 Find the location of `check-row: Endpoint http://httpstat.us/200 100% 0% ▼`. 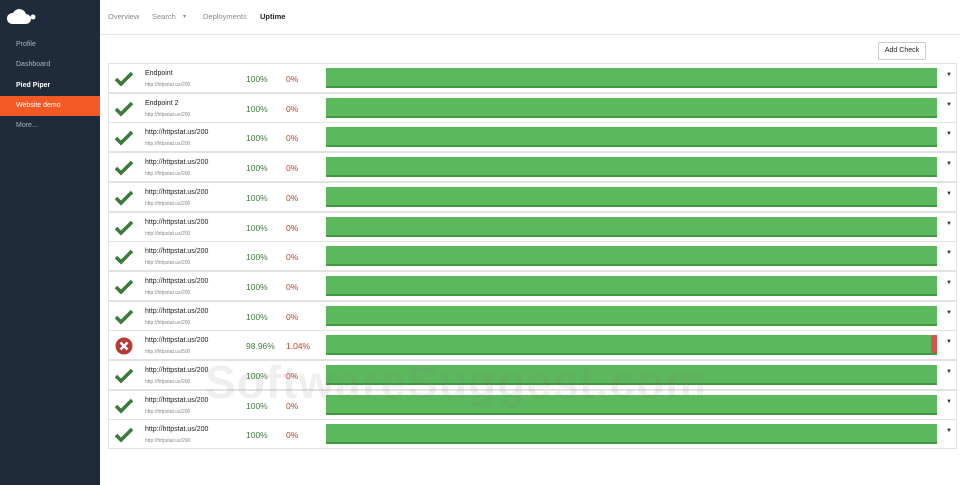

check-row: Endpoint http://httpstat.us/200 100% 0% ▼ is located at coordinates (532, 78).